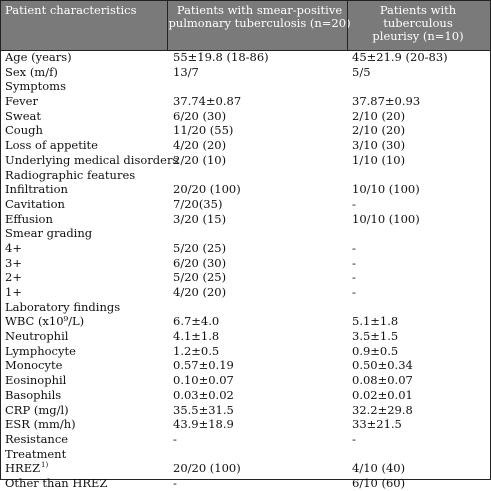 This screenshot has width=491, height=491. What do you see at coordinates (23, 468) in the screenshot?
I see `row-label: HREZ` at bounding box center [23, 468].